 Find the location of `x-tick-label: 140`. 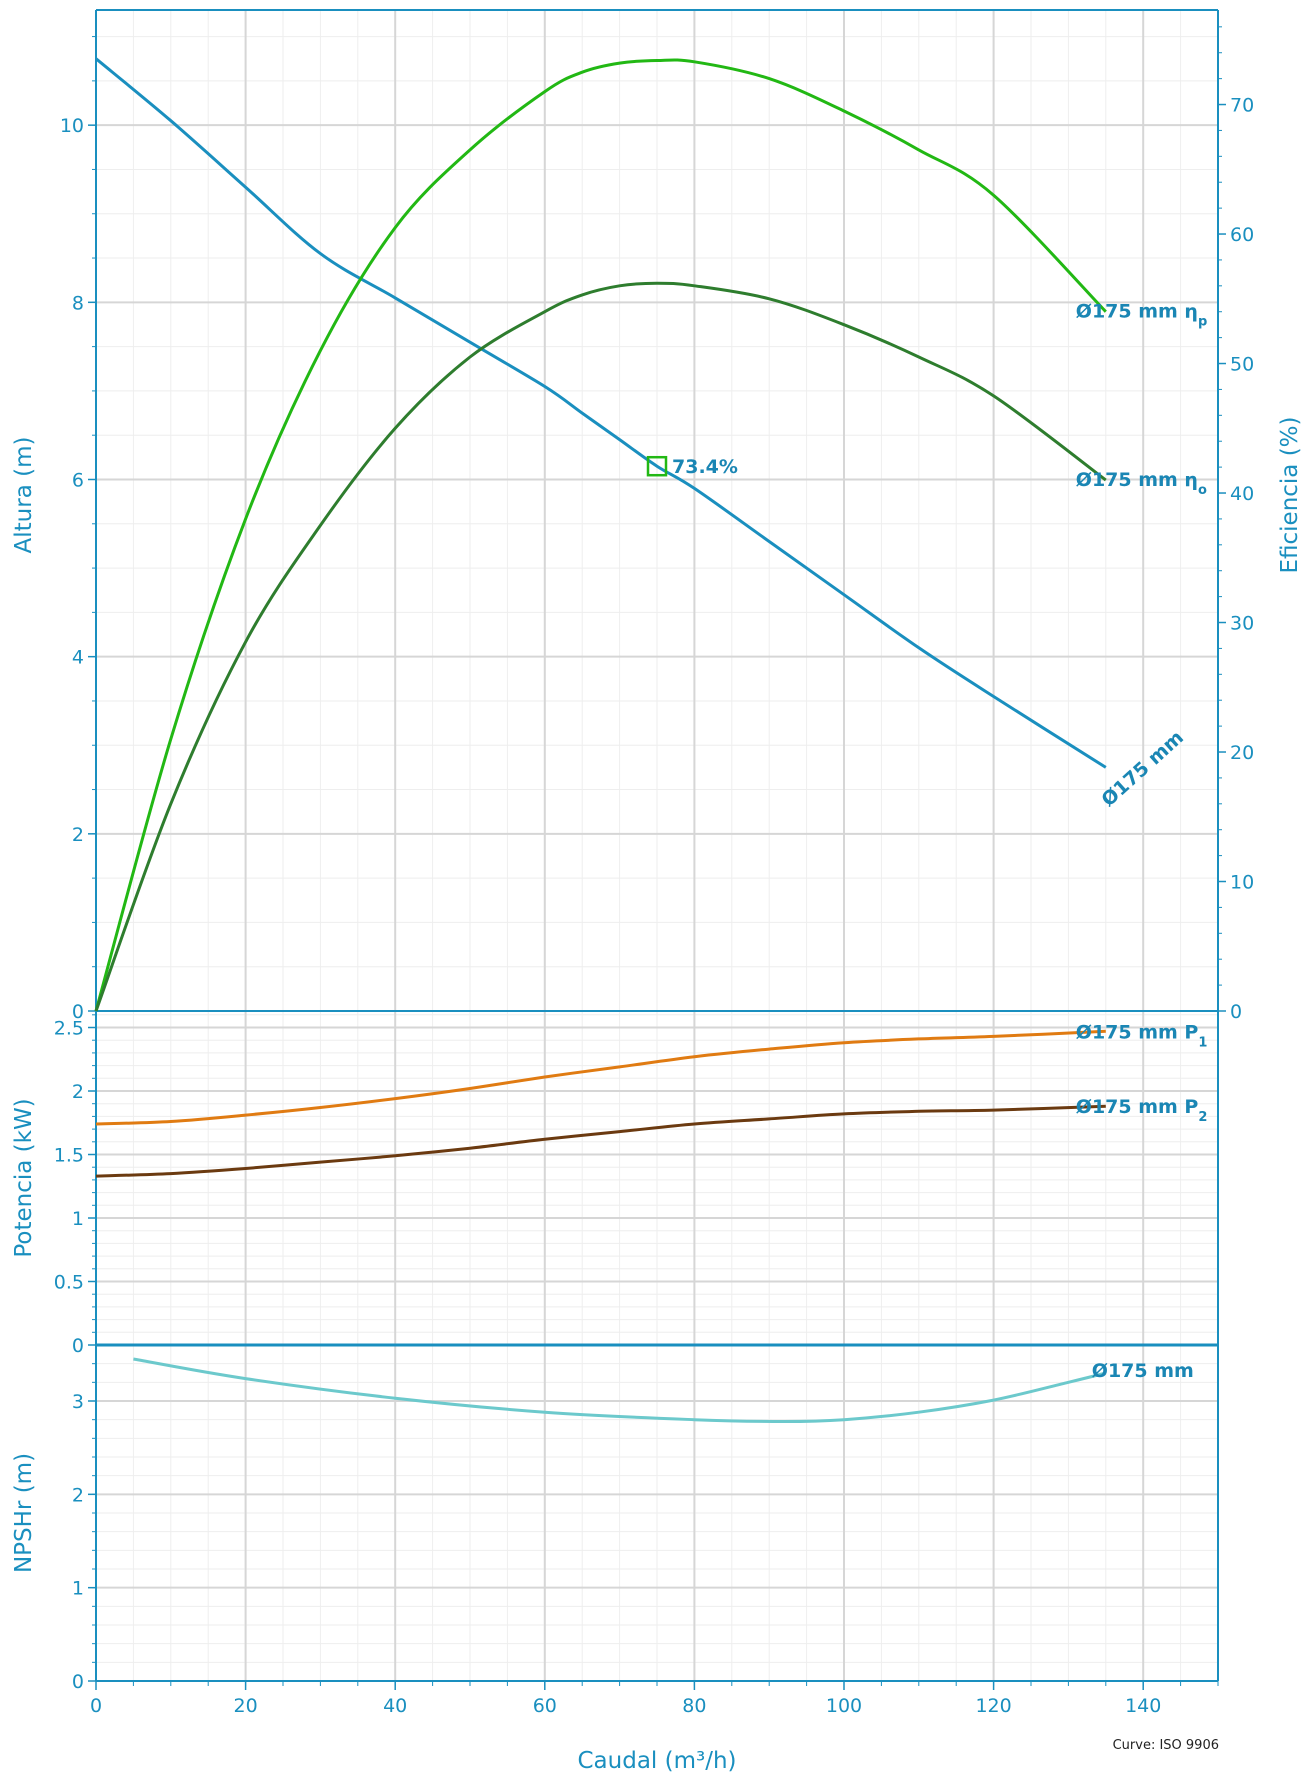

x-tick-label: 140 is located at coordinates (1143, 1706).